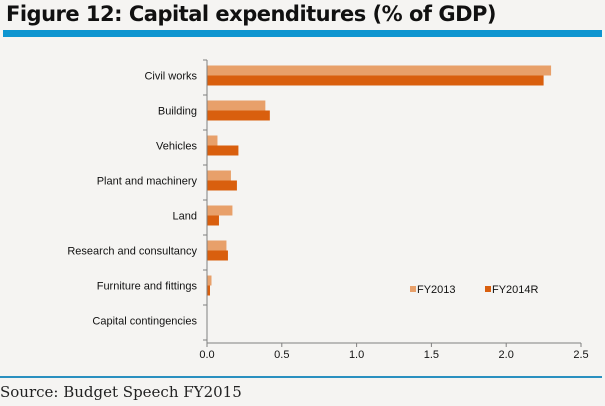  What do you see at coordinates (436, 290) in the screenshot?
I see `legend-label-fy2013: FY2013` at bounding box center [436, 290].